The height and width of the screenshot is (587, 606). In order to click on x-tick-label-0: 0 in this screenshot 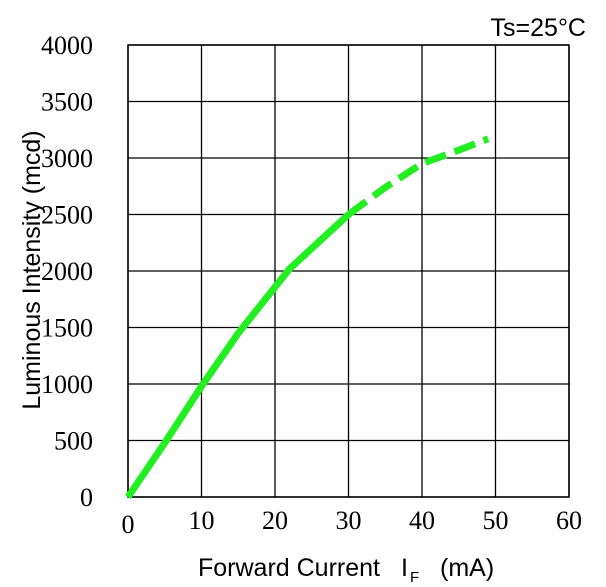, I will do `click(128, 524)`.